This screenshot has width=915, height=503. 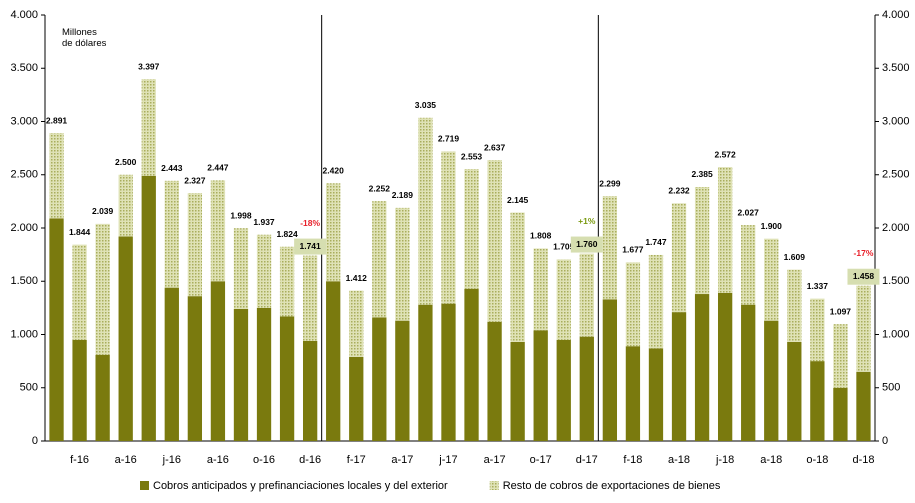 I want to click on total-label: 2.447, so click(x=218, y=168).